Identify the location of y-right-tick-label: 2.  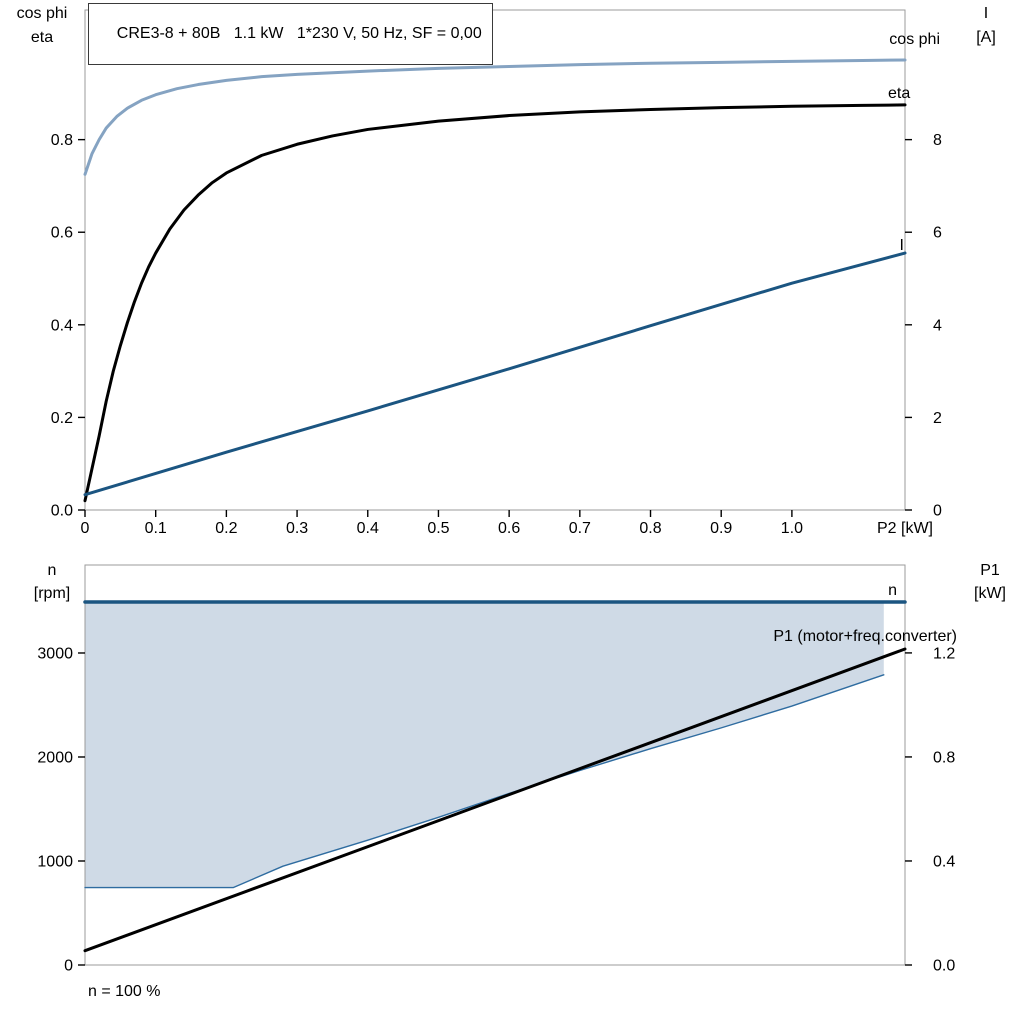
(937, 418).